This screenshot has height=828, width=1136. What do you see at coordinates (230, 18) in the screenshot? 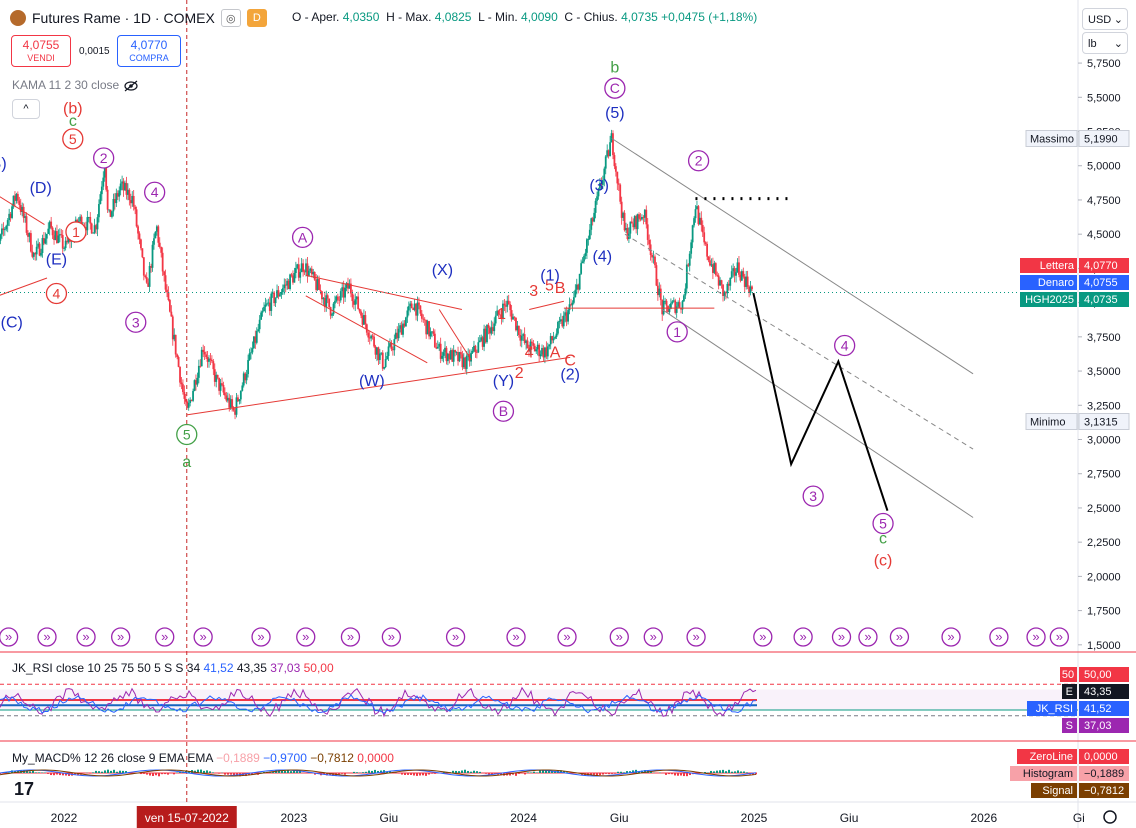
I see `target-icon: ◎` at bounding box center [230, 18].